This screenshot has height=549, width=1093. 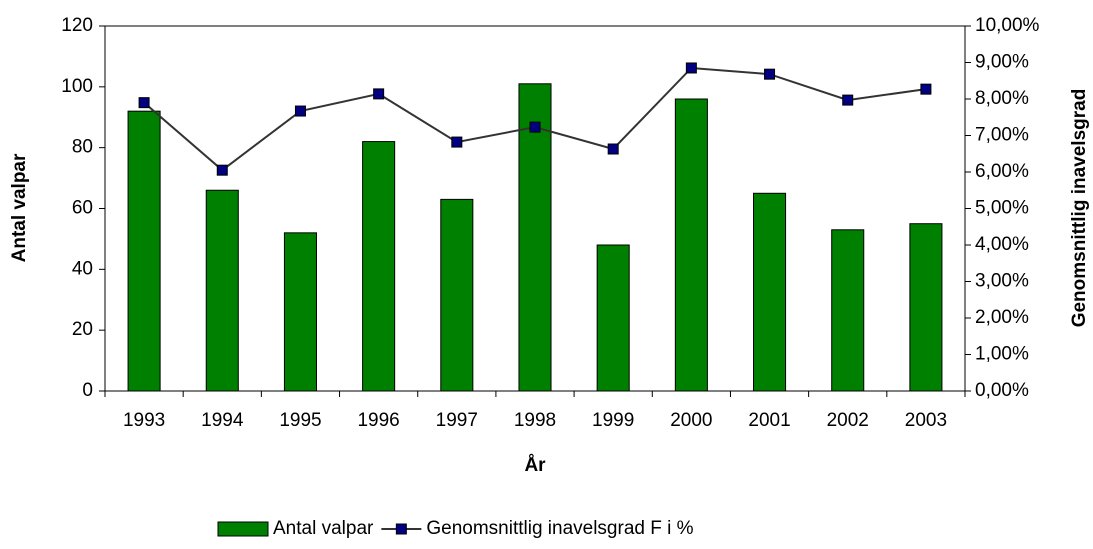 What do you see at coordinates (1002, 135) in the screenshot?
I see `y2-tick-label: 7,00%` at bounding box center [1002, 135].